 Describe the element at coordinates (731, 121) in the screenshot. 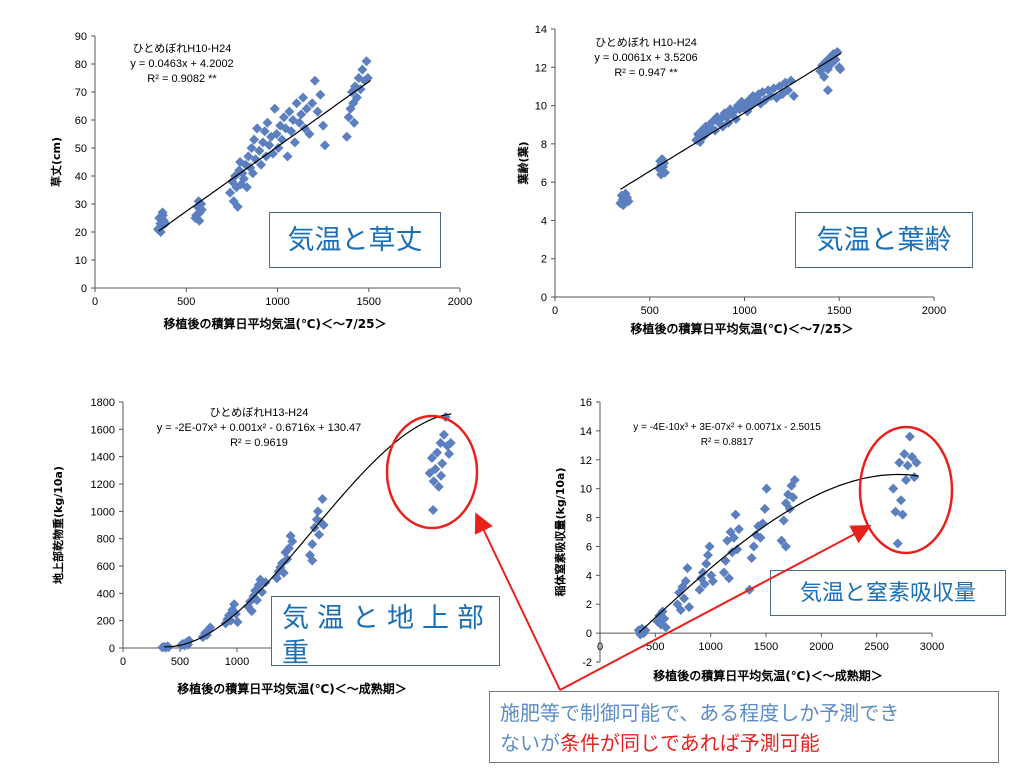

I see `trendline` at that location.